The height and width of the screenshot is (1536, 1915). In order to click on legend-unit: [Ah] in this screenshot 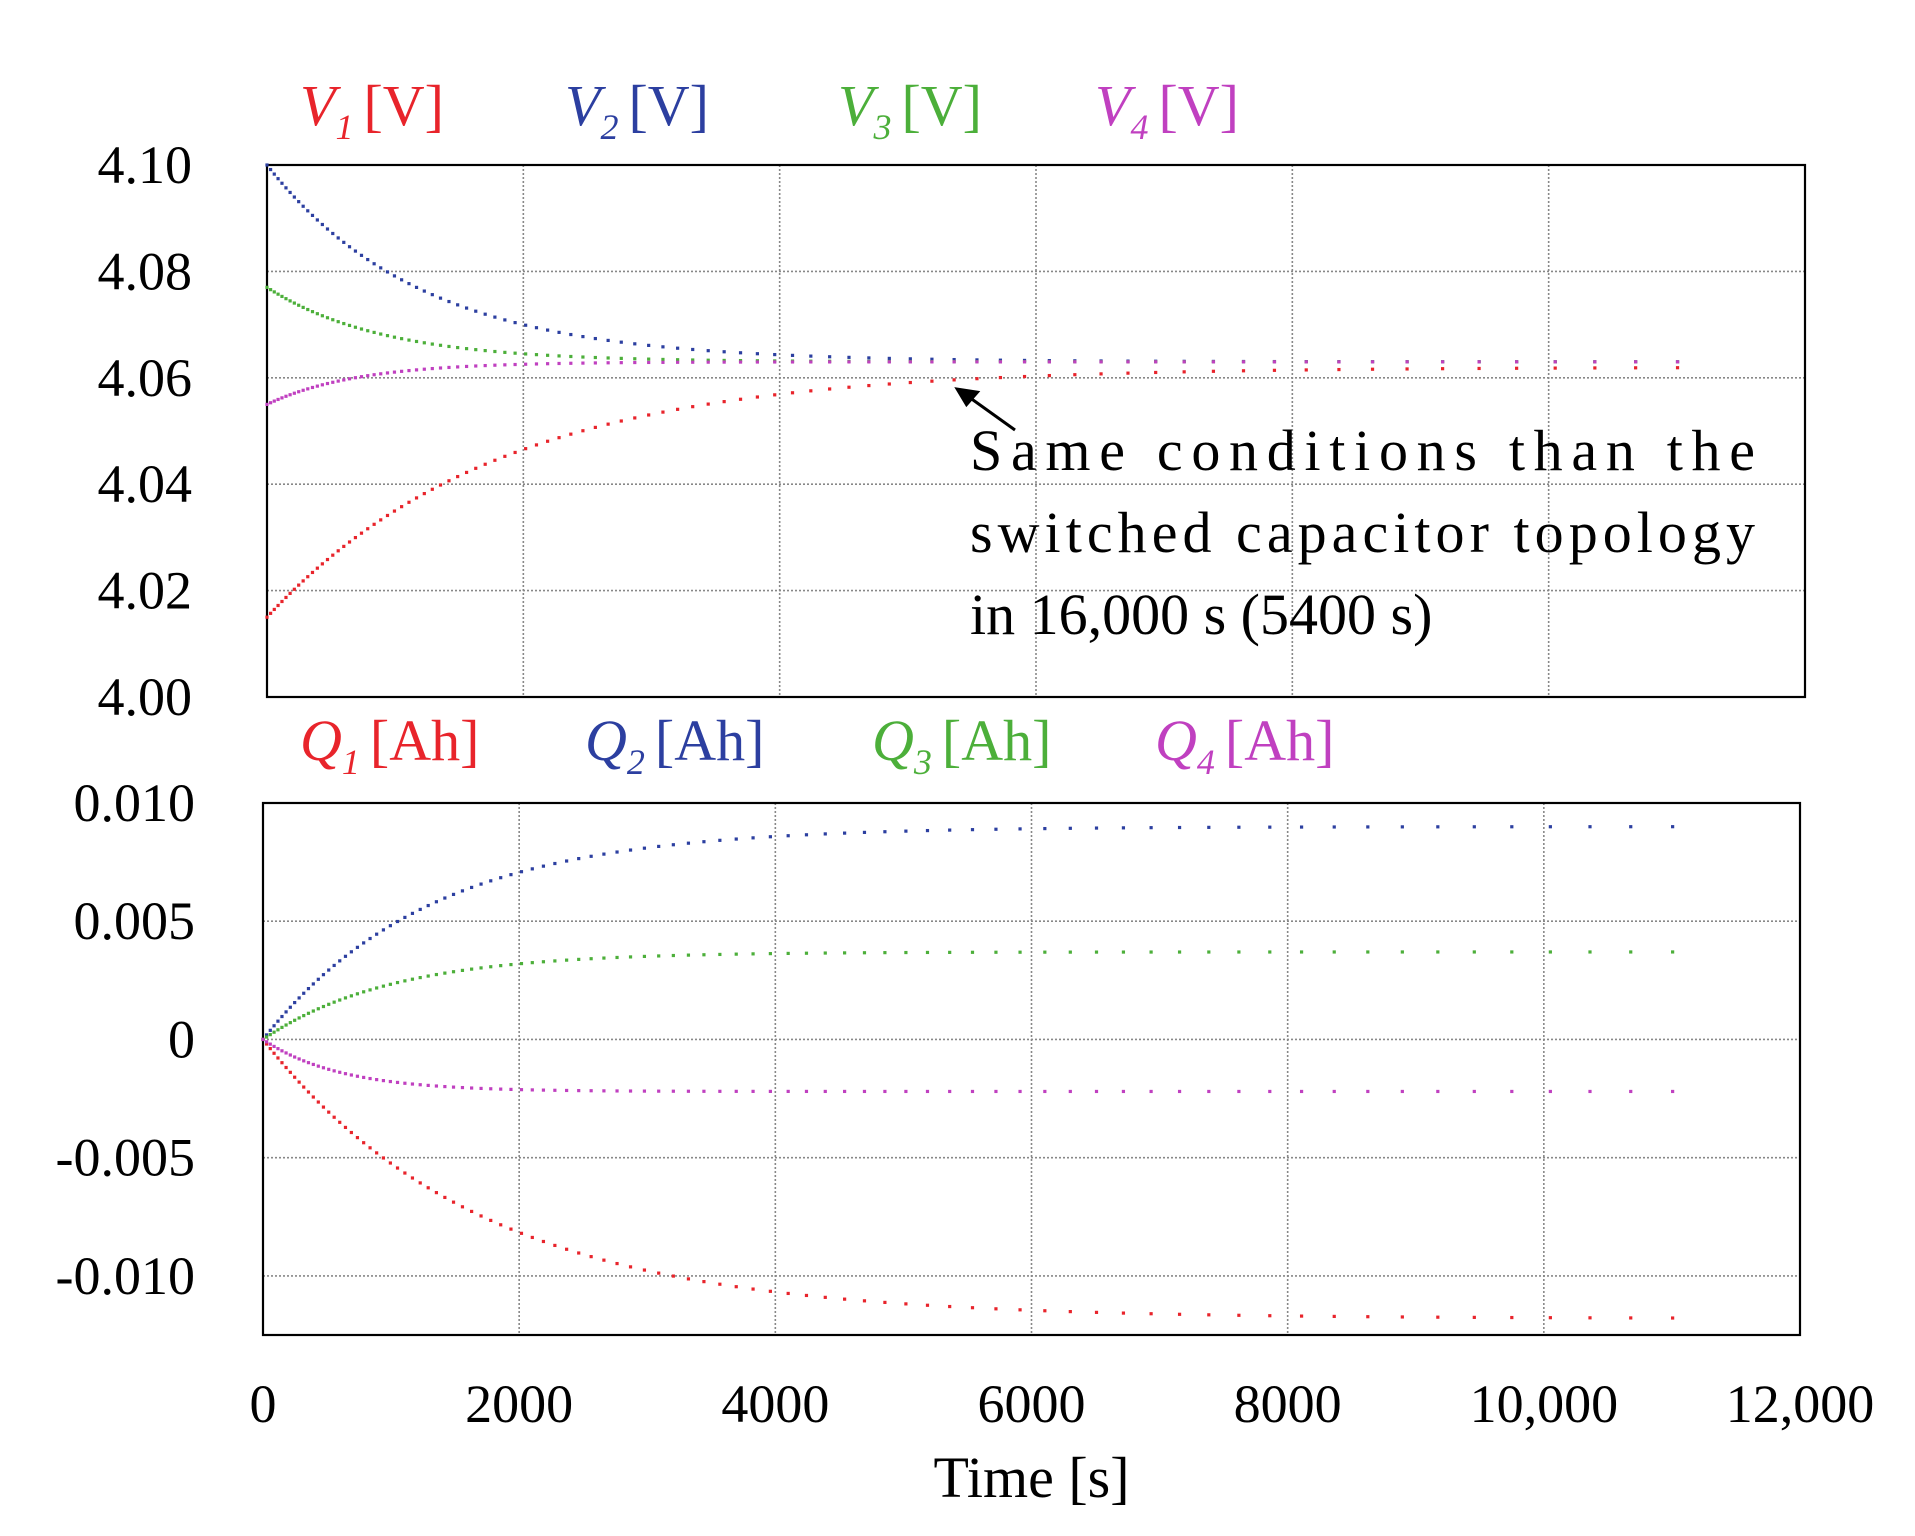, I will do `click(1280, 740)`.